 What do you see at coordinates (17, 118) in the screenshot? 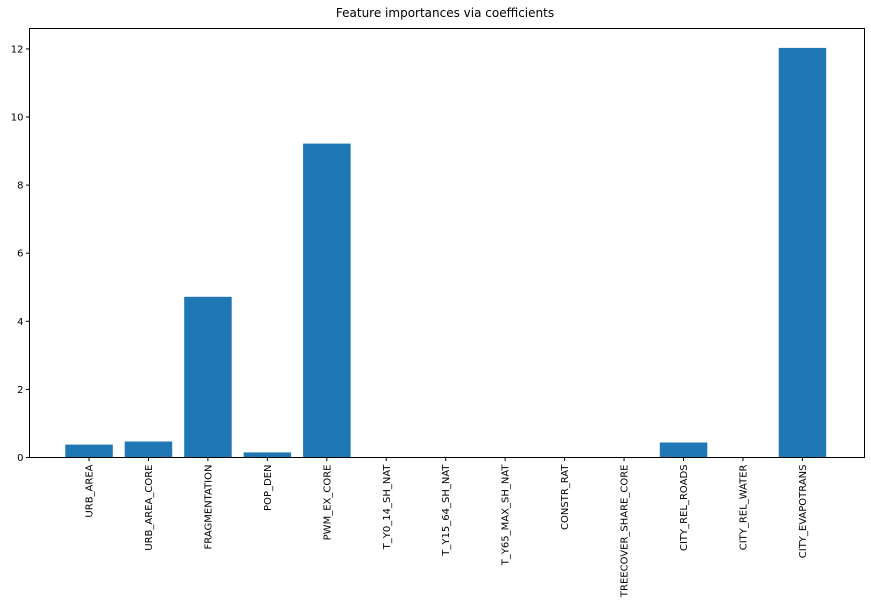
I see `y-tick-label: 10` at bounding box center [17, 118].